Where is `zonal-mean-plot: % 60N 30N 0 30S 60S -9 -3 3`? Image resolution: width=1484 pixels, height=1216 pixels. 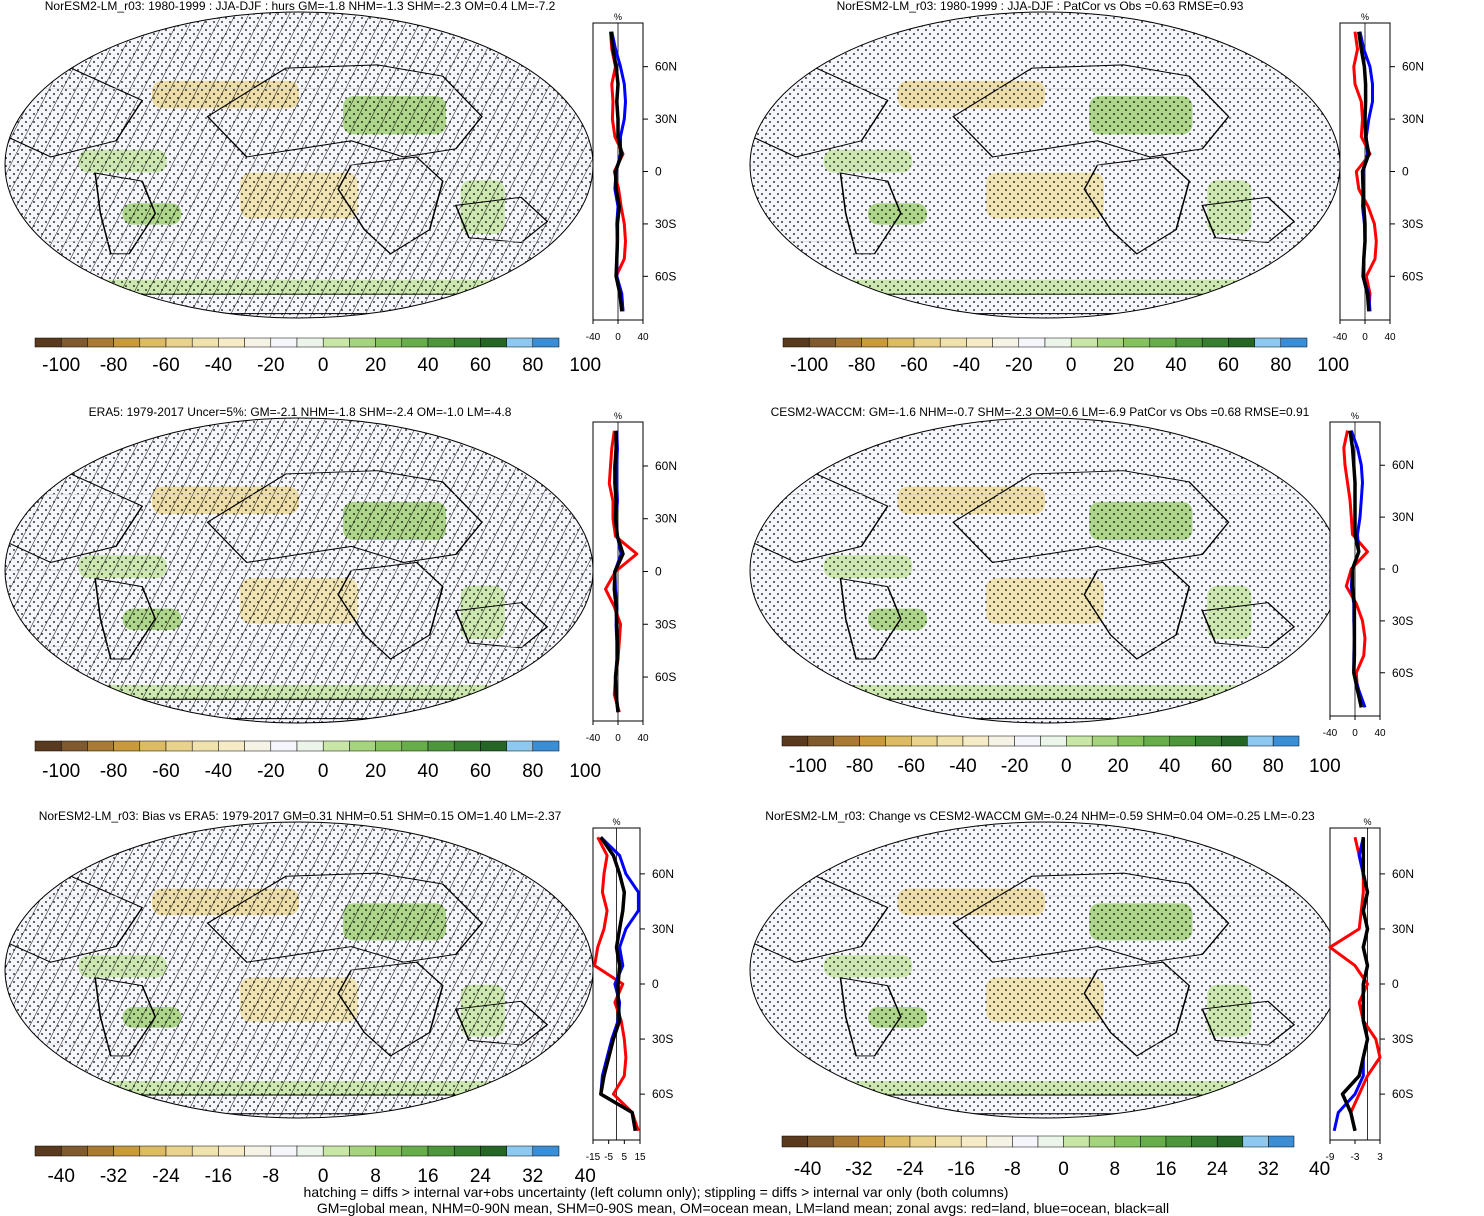
zonal-mean-plot: % 60N 30N 0 30S 60S -9 -3 3 is located at coordinates (1370, 990).